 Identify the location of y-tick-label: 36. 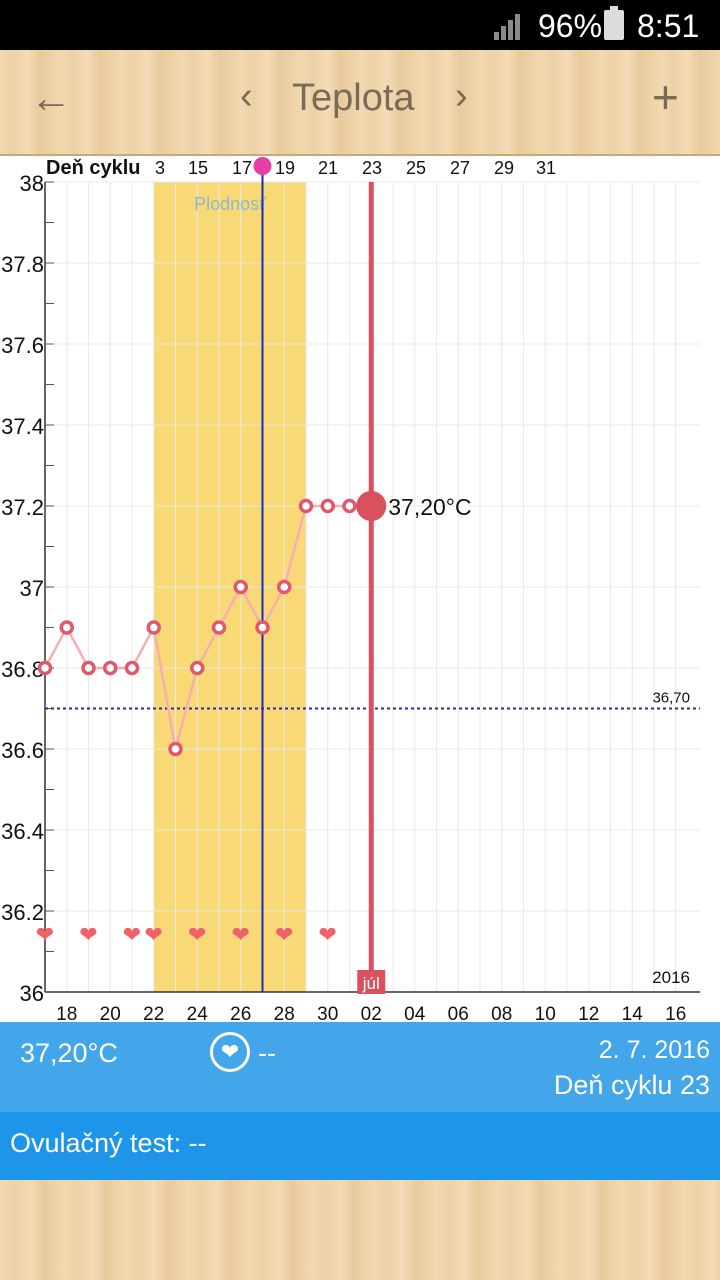
(32, 993).